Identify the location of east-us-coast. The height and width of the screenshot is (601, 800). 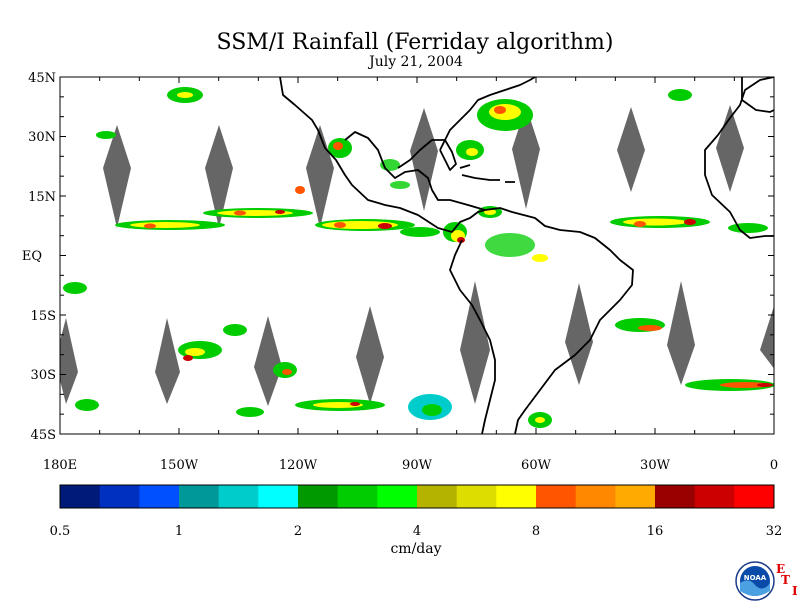
(487, 114).